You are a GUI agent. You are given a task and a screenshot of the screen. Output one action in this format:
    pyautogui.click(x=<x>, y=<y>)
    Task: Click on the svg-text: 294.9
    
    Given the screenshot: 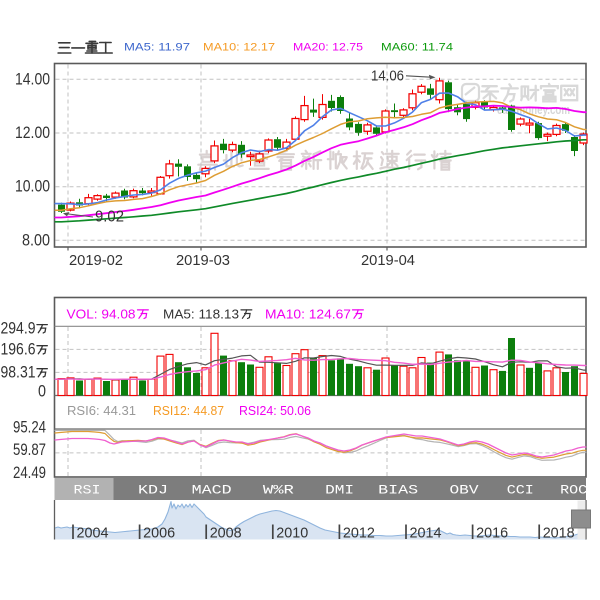 What is the action you would take?
    pyautogui.click(x=18, y=328)
    